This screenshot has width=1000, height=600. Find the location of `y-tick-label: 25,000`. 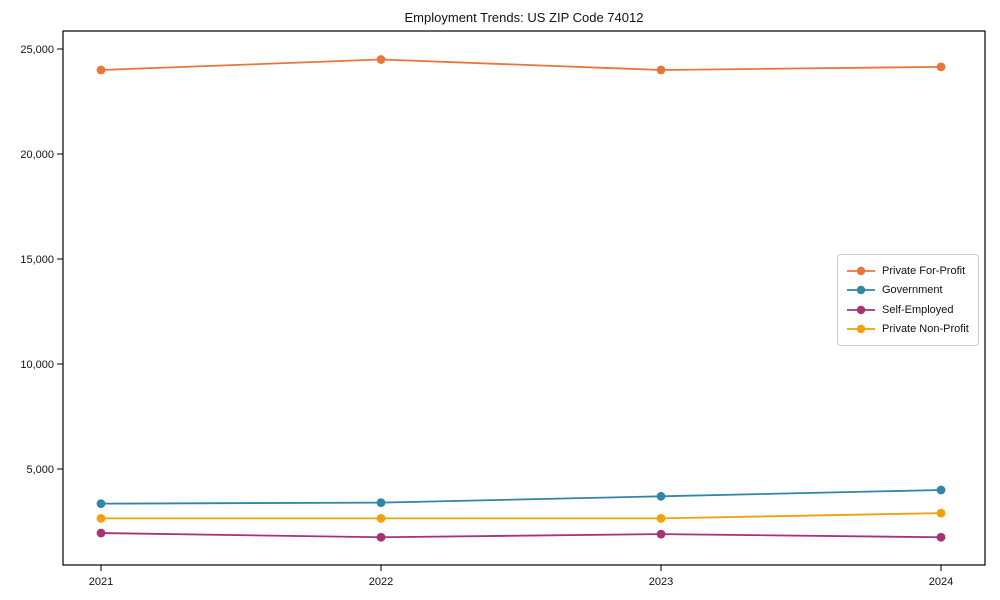

y-tick-label: 25,000 is located at coordinates (37, 50).